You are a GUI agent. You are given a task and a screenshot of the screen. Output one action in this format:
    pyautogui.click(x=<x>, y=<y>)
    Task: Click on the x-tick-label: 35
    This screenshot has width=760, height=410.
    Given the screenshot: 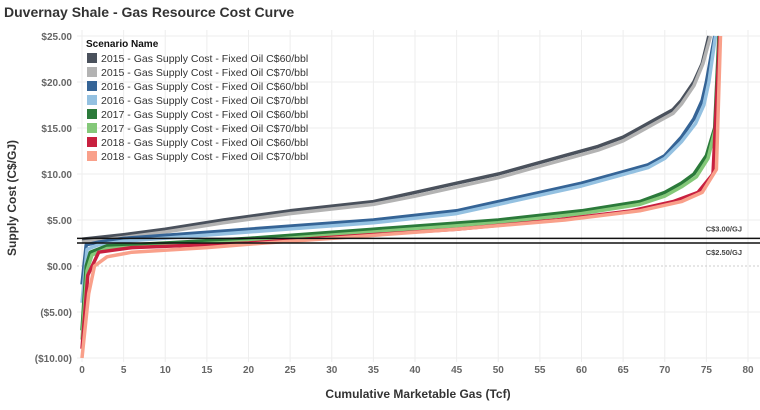 What is the action you would take?
    pyautogui.click(x=374, y=370)
    